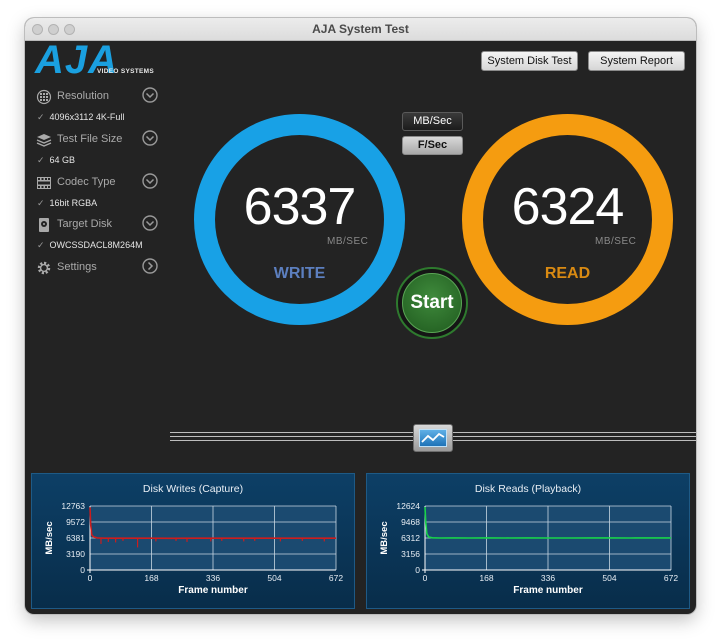 The height and width of the screenshot is (643, 720). What do you see at coordinates (106, 268) in the screenshot?
I see `sidebar-item-settings: Settings` at bounding box center [106, 268].